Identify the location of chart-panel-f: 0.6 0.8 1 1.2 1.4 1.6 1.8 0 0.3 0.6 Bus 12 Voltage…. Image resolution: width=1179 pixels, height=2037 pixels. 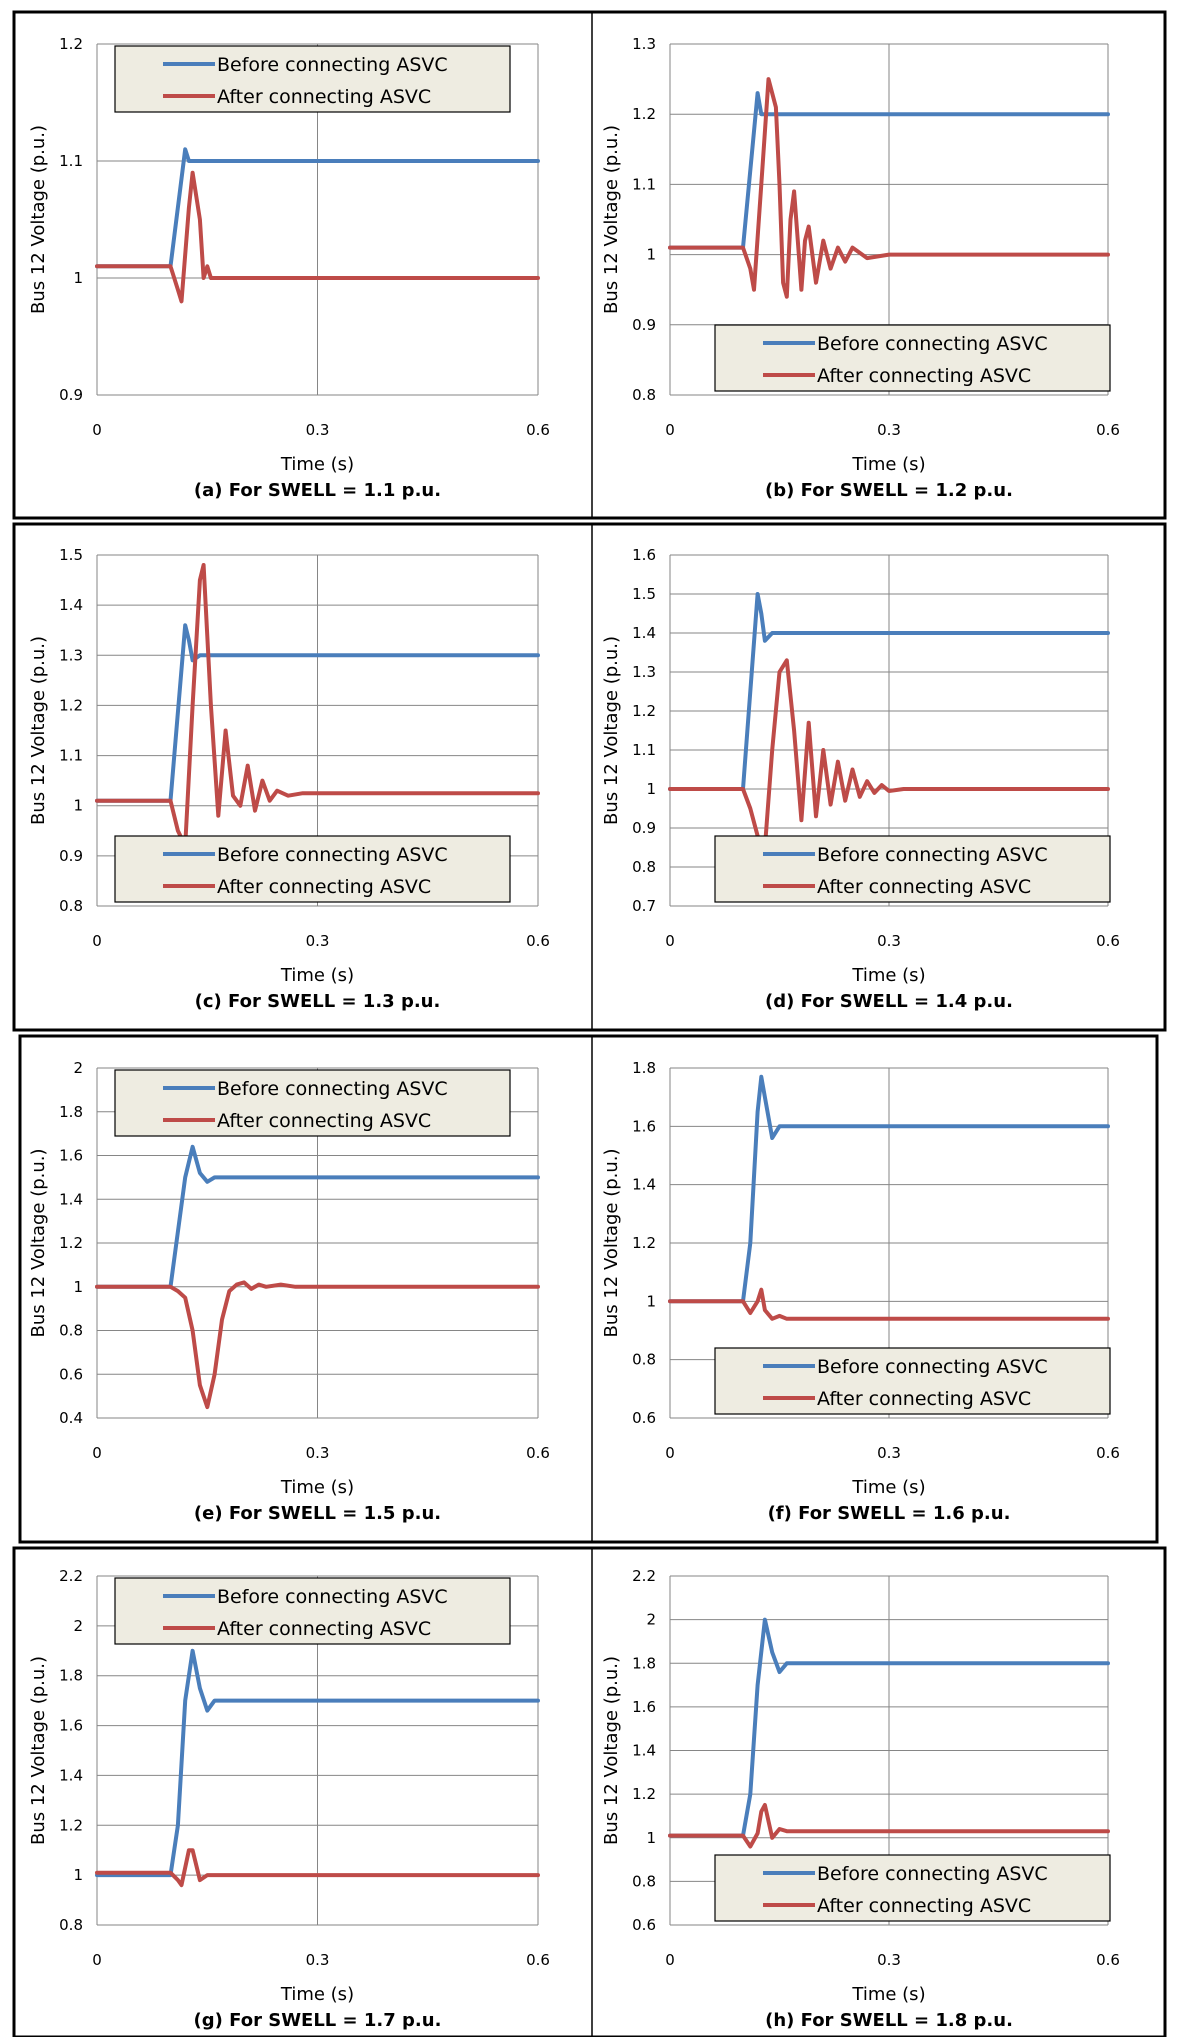
(860, 1291).